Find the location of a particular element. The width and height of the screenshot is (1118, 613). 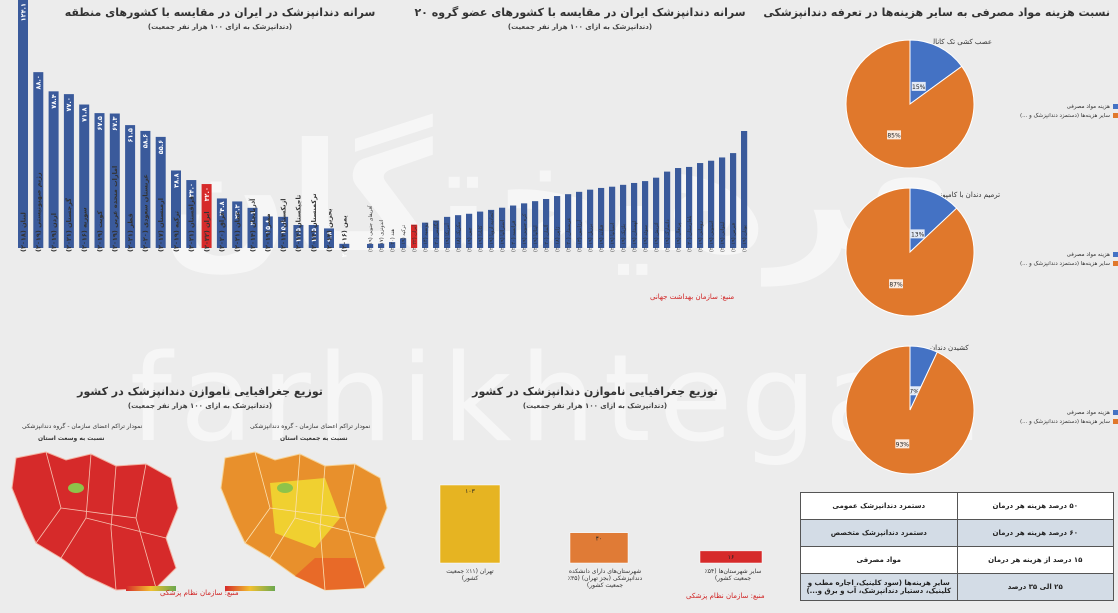

cost-row-value: ۵۰ درصد هزینه هر درمان is located at coordinates (1035, 506).